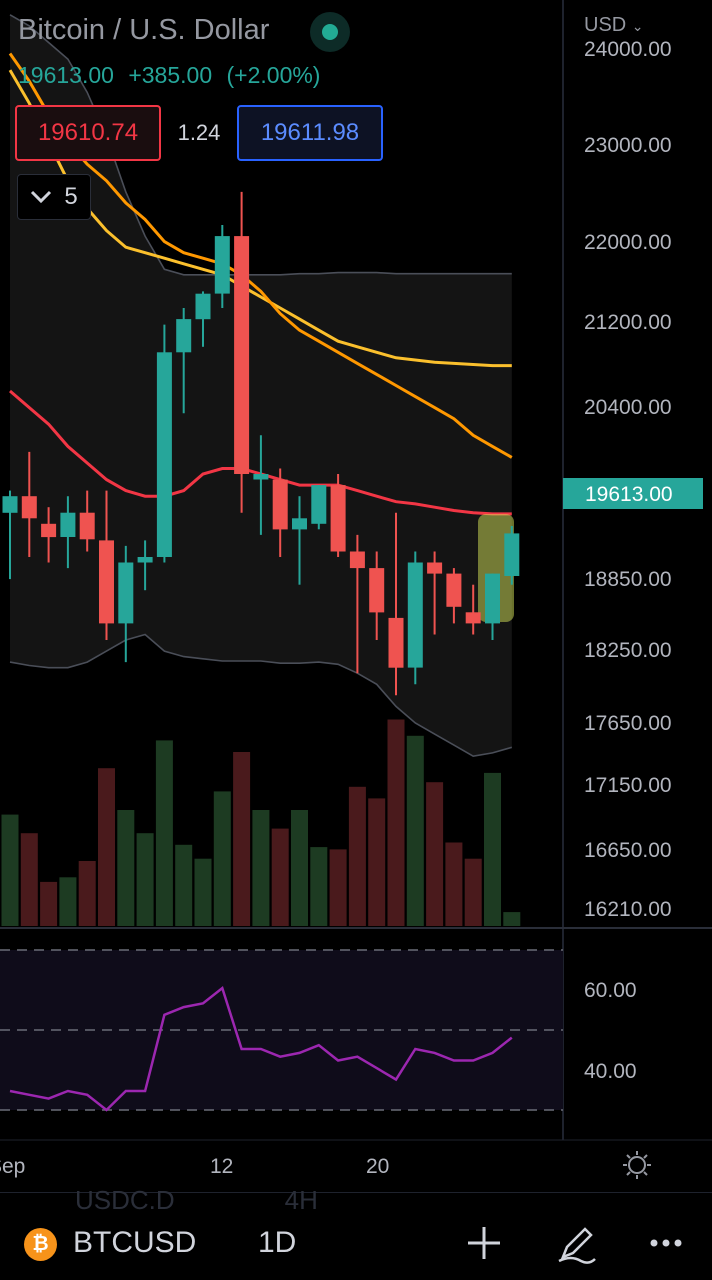  What do you see at coordinates (273, 75) in the screenshot?
I see `price-change-percent: (+2.00%)` at bounding box center [273, 75].